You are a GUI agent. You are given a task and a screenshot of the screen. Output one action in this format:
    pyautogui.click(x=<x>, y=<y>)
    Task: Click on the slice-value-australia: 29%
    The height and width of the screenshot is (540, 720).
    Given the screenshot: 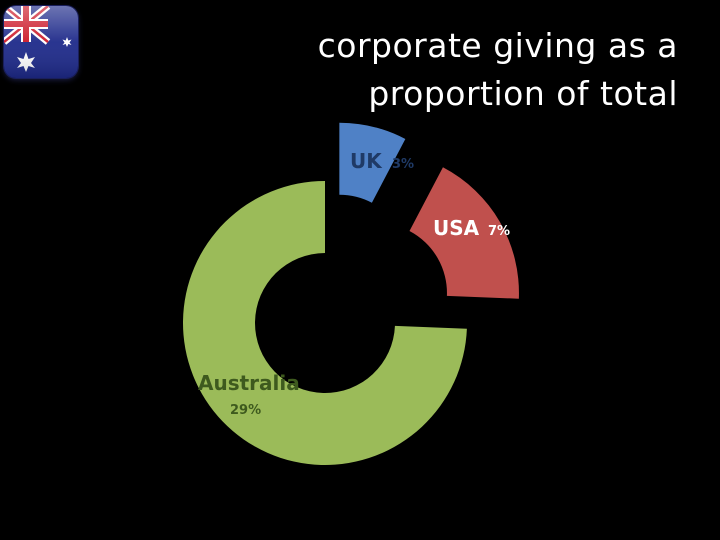 What is the action you would take?
    pyautogui.click(x=245, y=410)
    